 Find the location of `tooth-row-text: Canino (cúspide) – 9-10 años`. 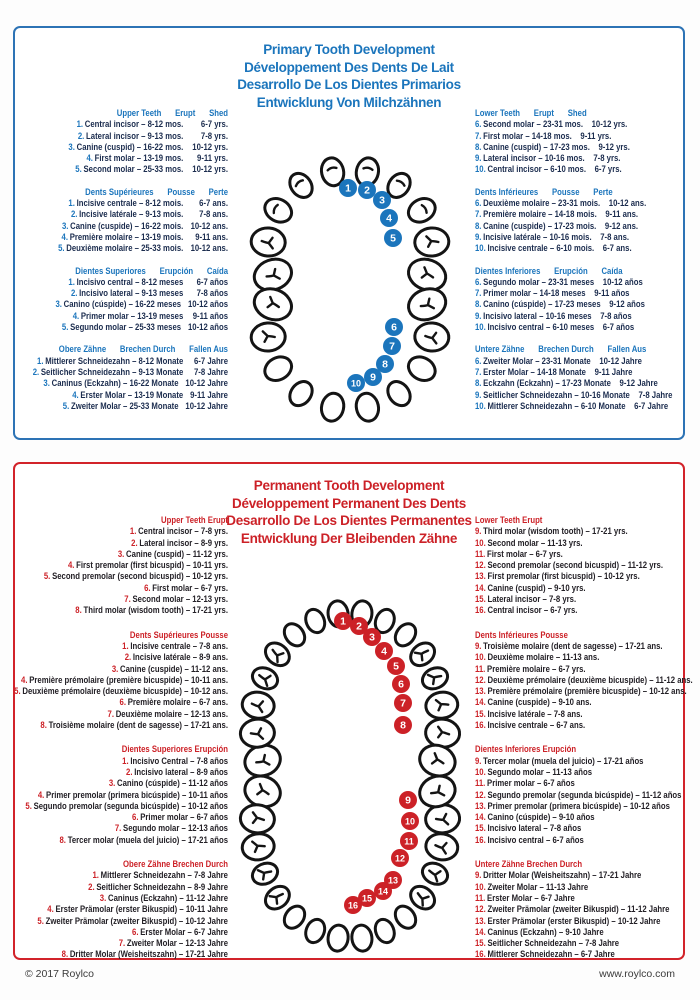

tooth-row-text: Canino (cúspide) – 9-10 años is located at coordinates (541, 817).